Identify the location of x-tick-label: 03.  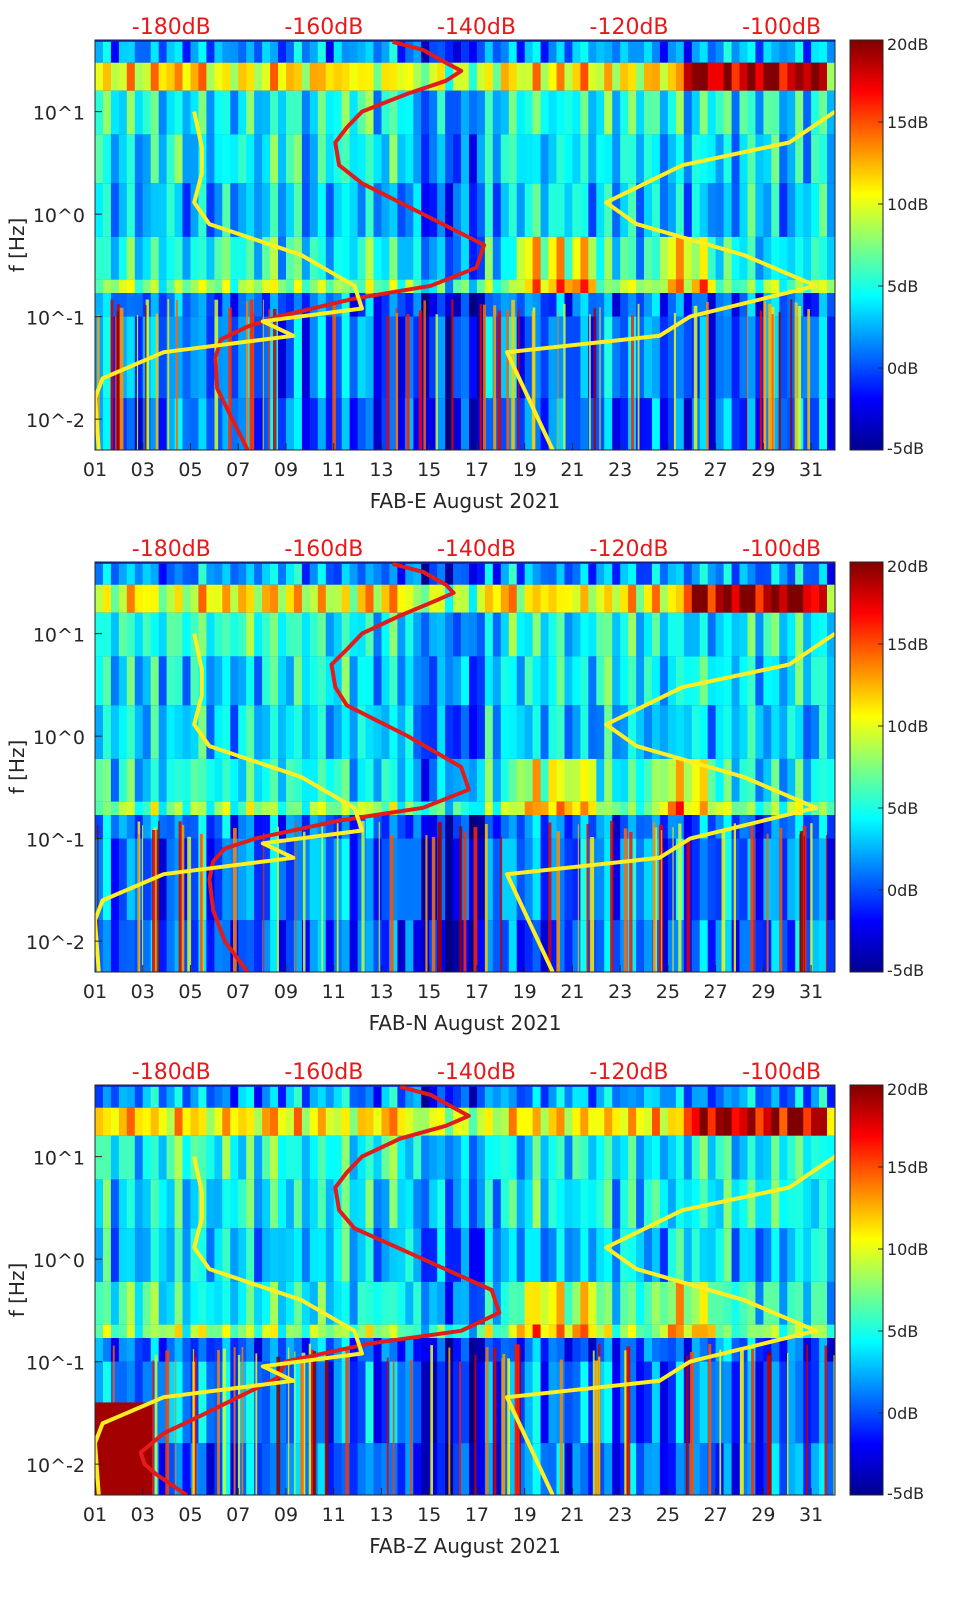
(143, 1515).